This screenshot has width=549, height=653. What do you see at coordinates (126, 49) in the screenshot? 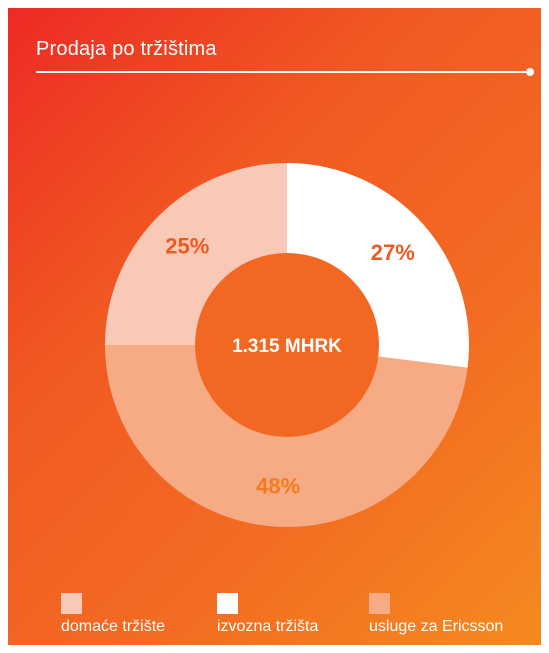
I see `chart-title: Prodaja po tržištima` at bounding box center [126, 49].